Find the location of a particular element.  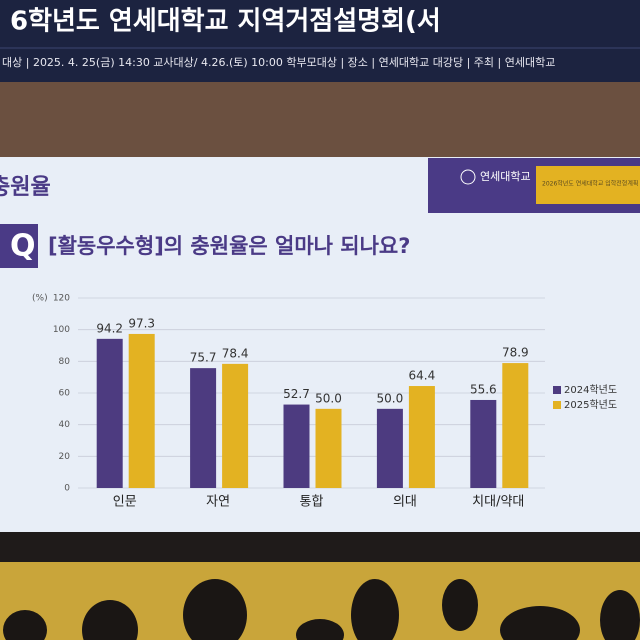

y-tick-label: 80 is located at coordinates (65, 362).